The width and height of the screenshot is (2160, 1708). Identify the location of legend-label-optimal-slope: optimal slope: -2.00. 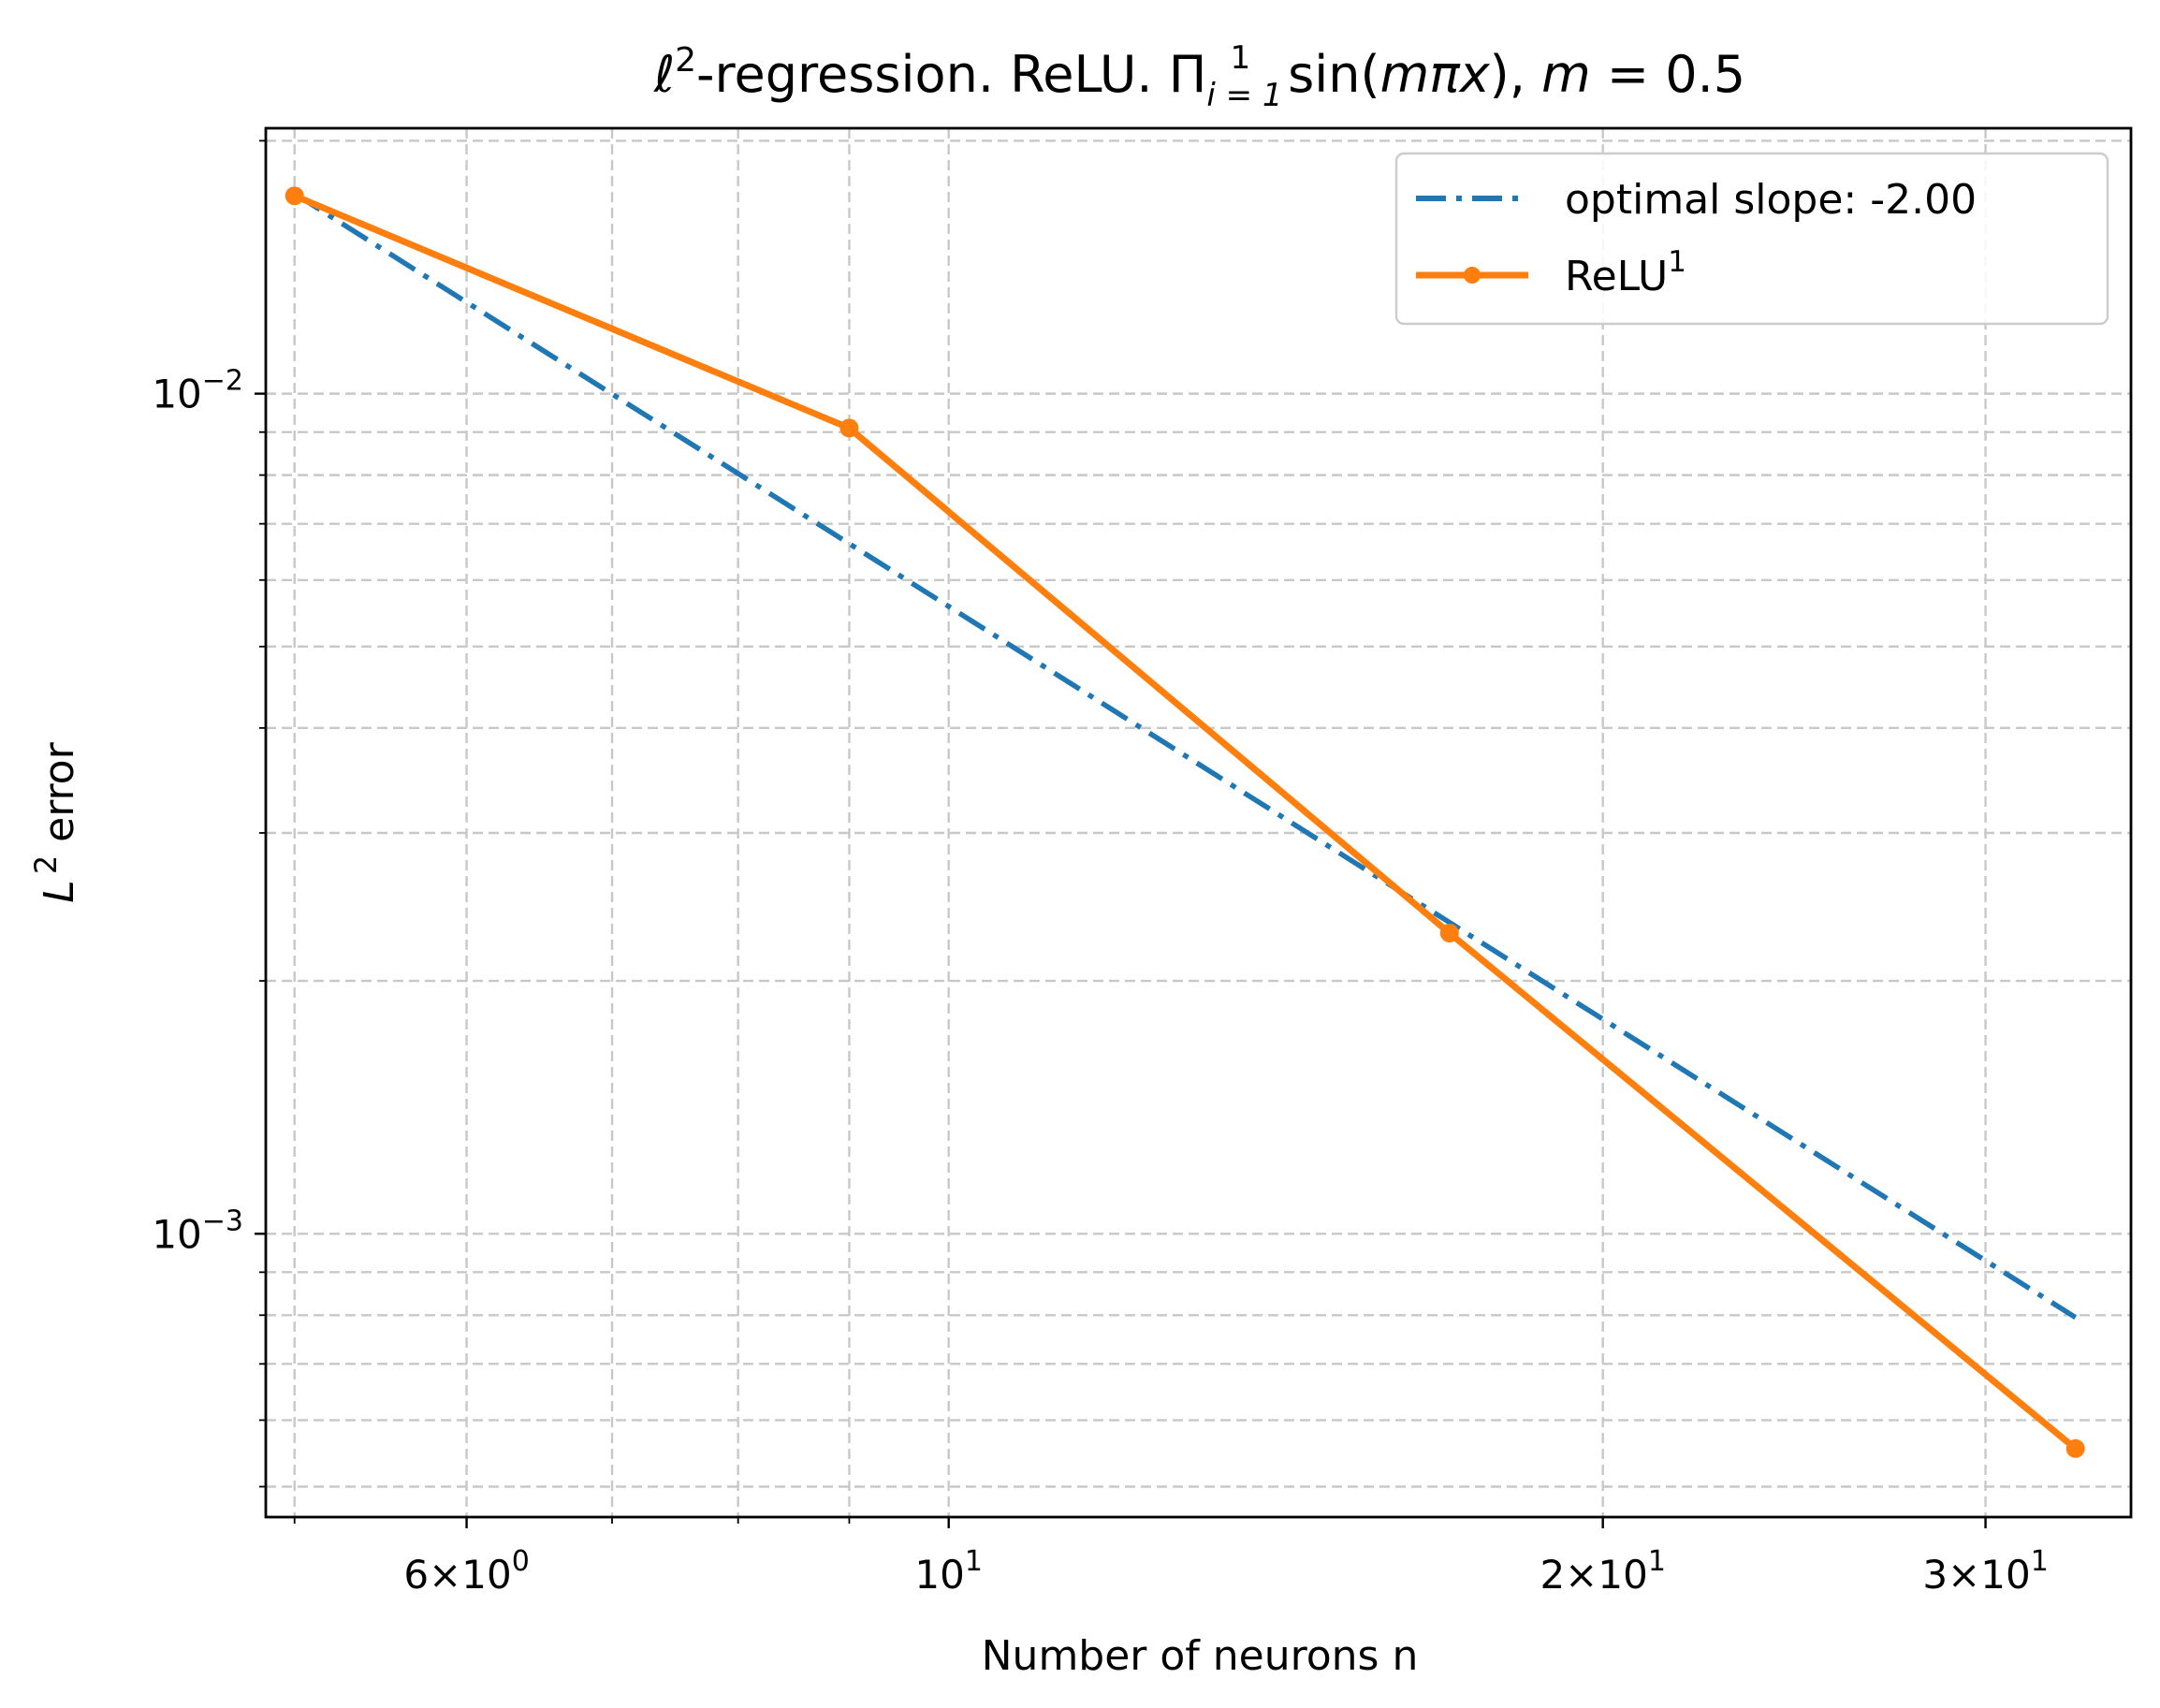
(1771, 200).